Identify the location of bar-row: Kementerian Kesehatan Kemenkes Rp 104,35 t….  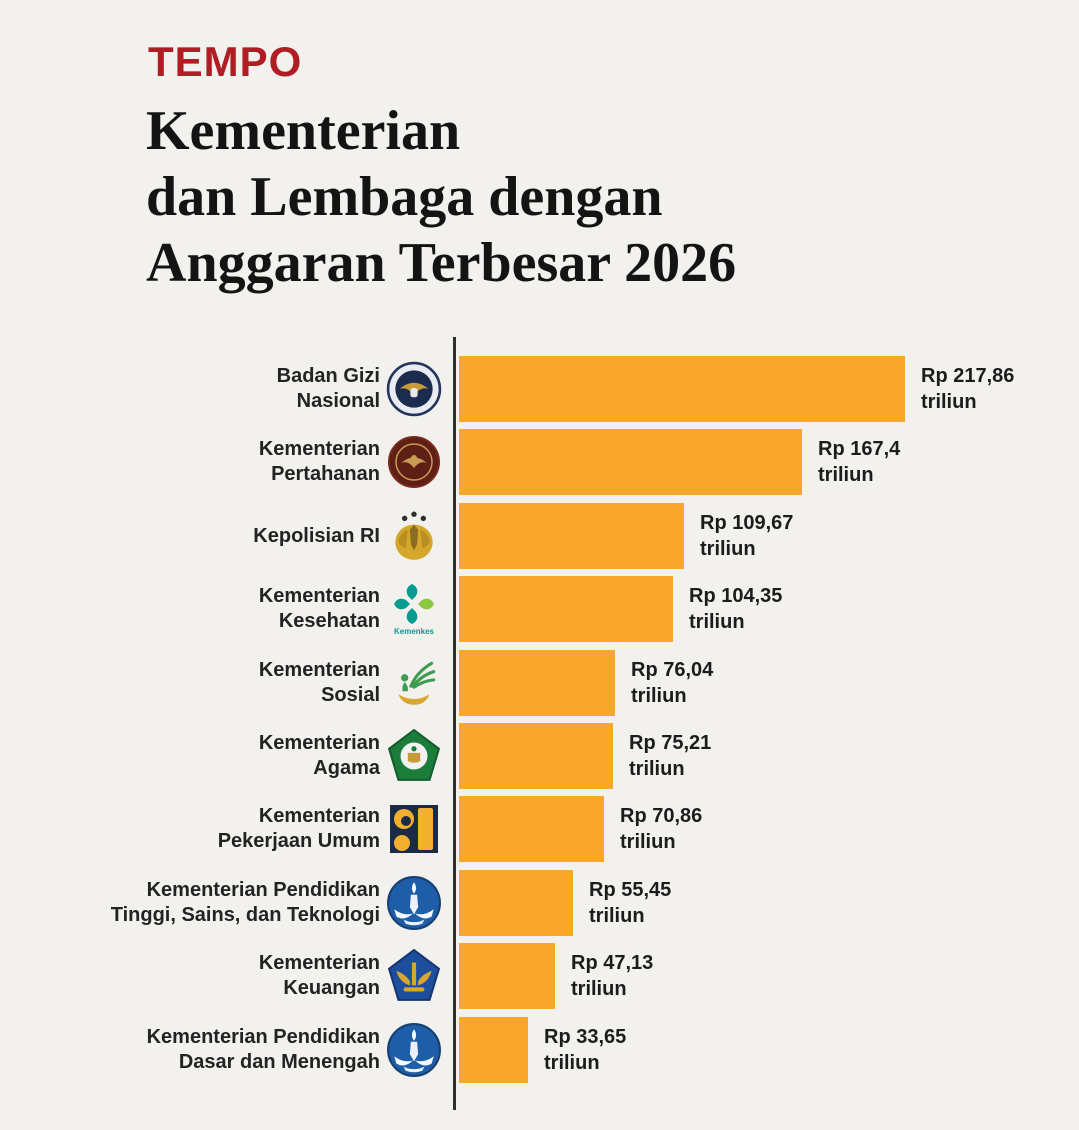
(539, 609).